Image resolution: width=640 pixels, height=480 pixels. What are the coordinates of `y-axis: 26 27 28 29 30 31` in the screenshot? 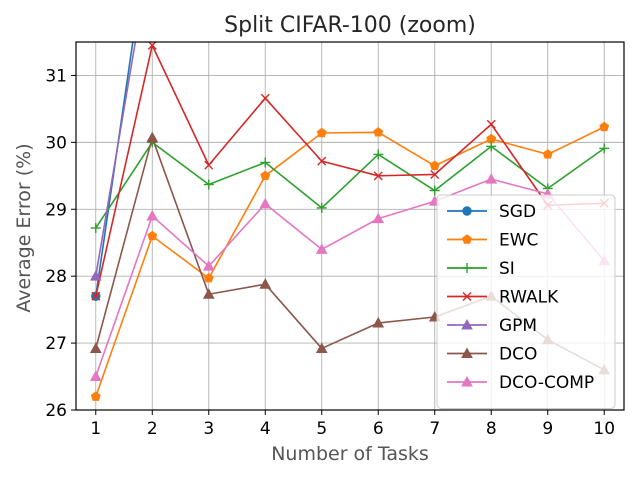 It's located at (60, 243).